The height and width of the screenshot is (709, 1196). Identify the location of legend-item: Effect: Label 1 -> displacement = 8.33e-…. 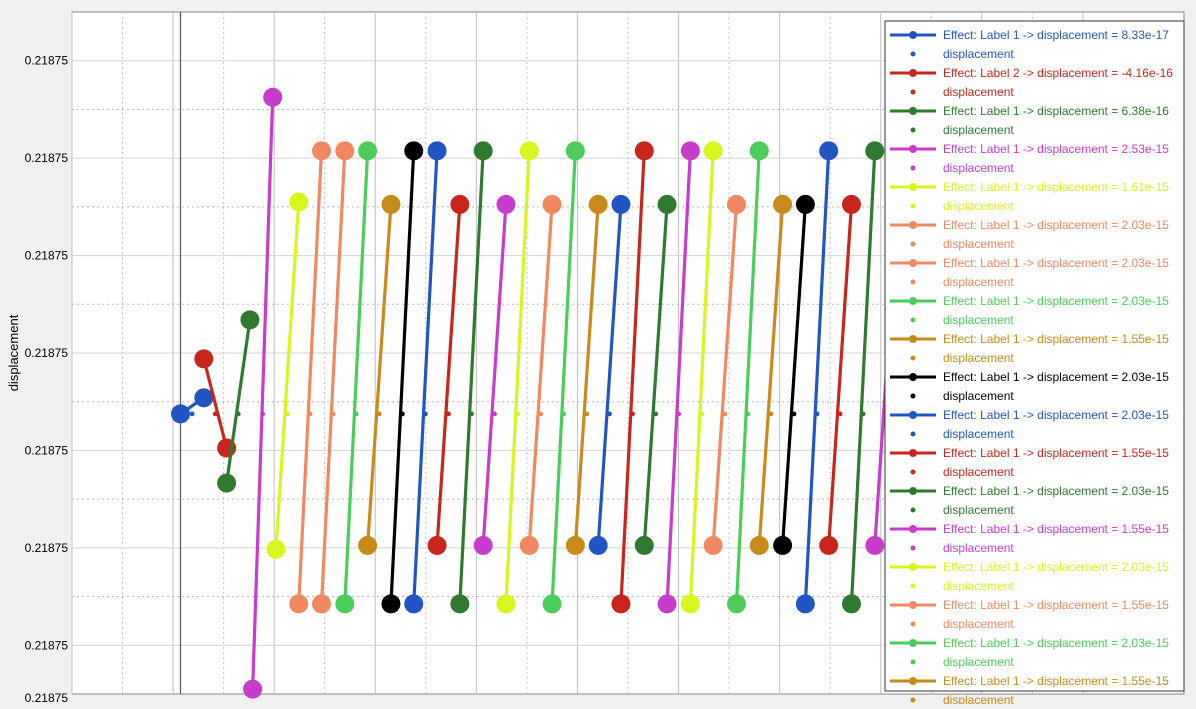
(1029, 44).